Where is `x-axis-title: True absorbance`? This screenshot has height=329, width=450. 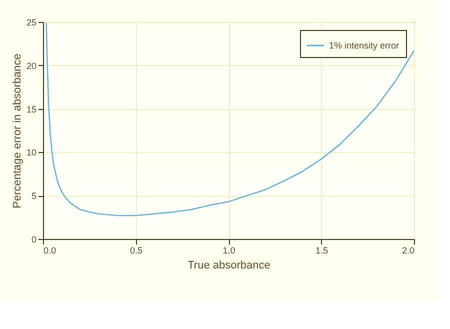 x-axis-title: True absorbance is located at coordinates (229, 266).